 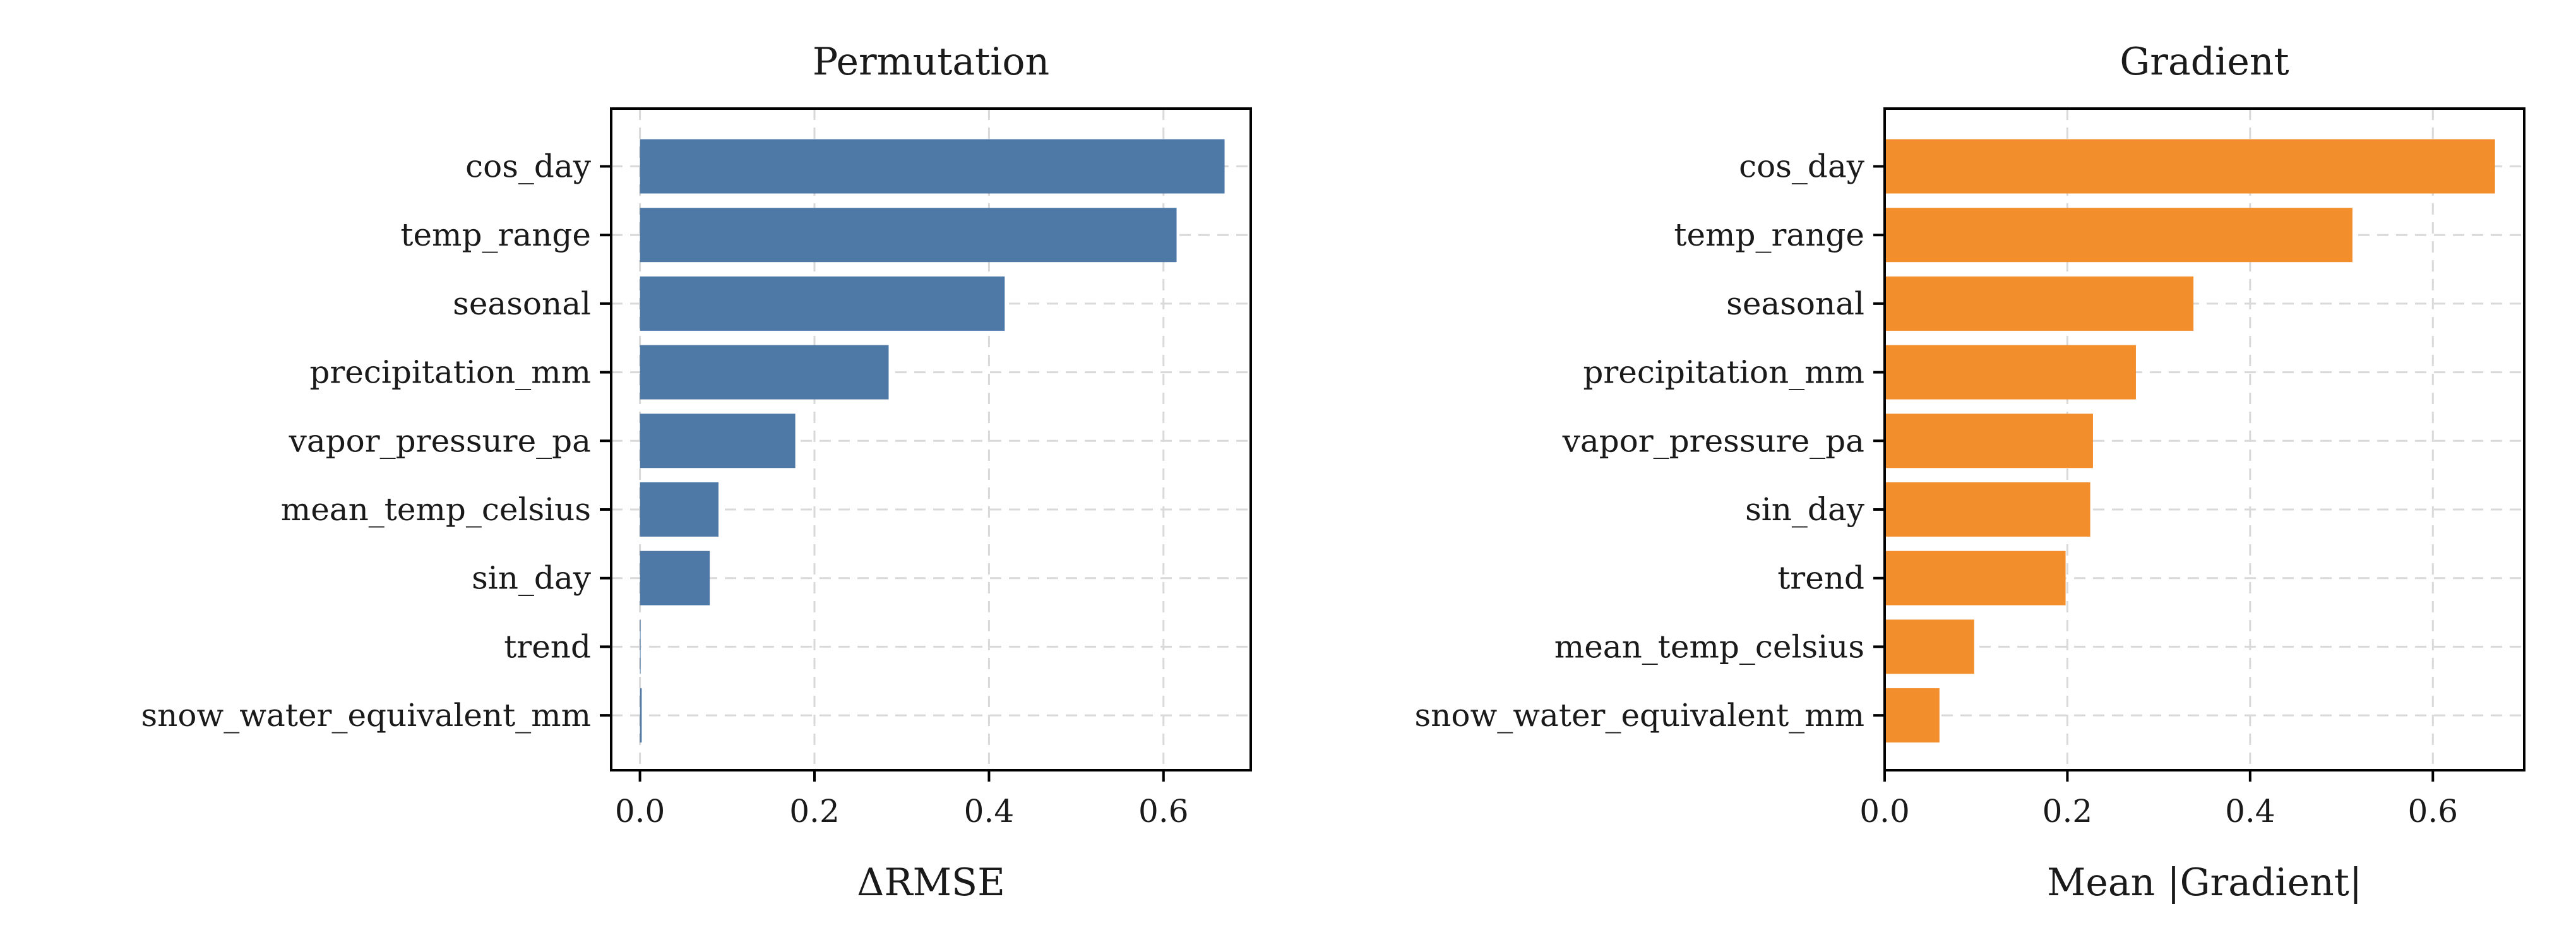 What do you see at coordinates (2204, 883) in the screenshot?
I see `x-axis-label: Mean |Gradient|` at bounding box center [2204, 883].